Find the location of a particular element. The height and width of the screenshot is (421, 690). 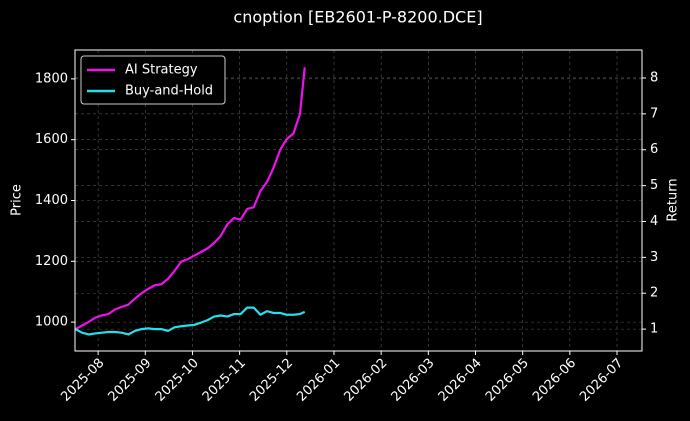

legend-box is located at coordinates (153, 80).